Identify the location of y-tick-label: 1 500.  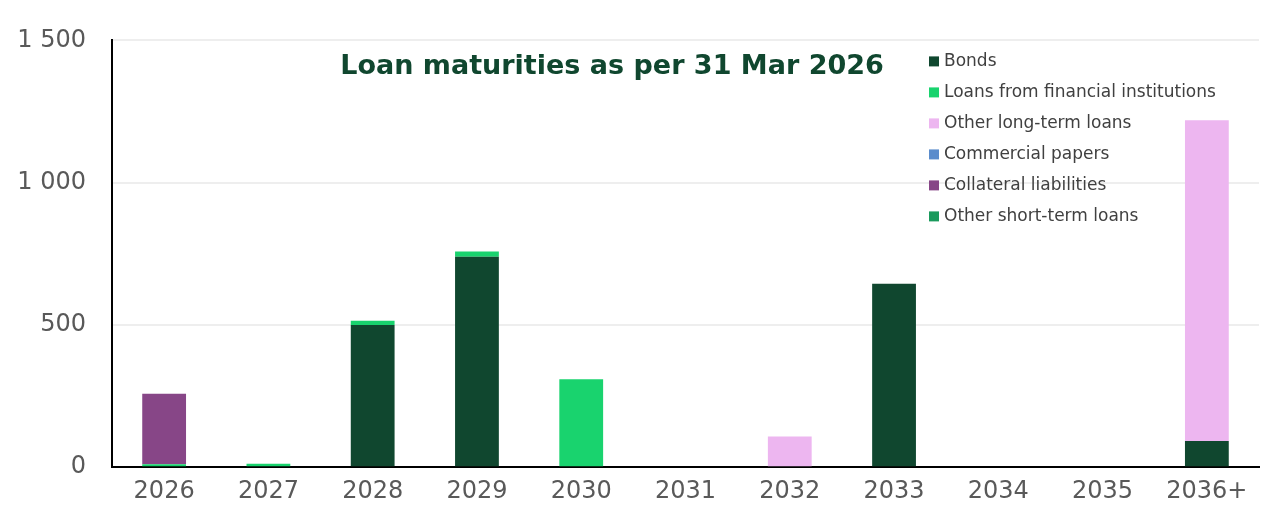
(51, 38).